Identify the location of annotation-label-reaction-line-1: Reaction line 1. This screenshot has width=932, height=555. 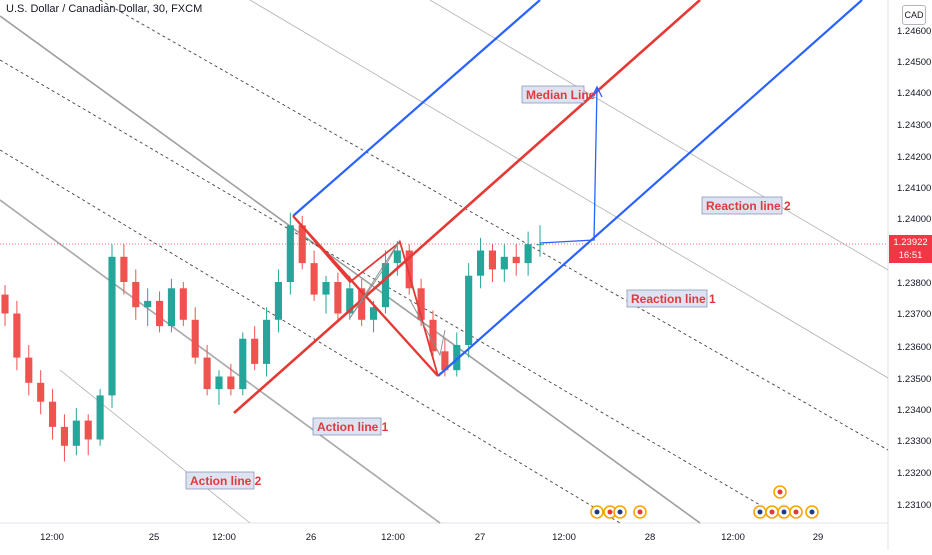
(673, 299).